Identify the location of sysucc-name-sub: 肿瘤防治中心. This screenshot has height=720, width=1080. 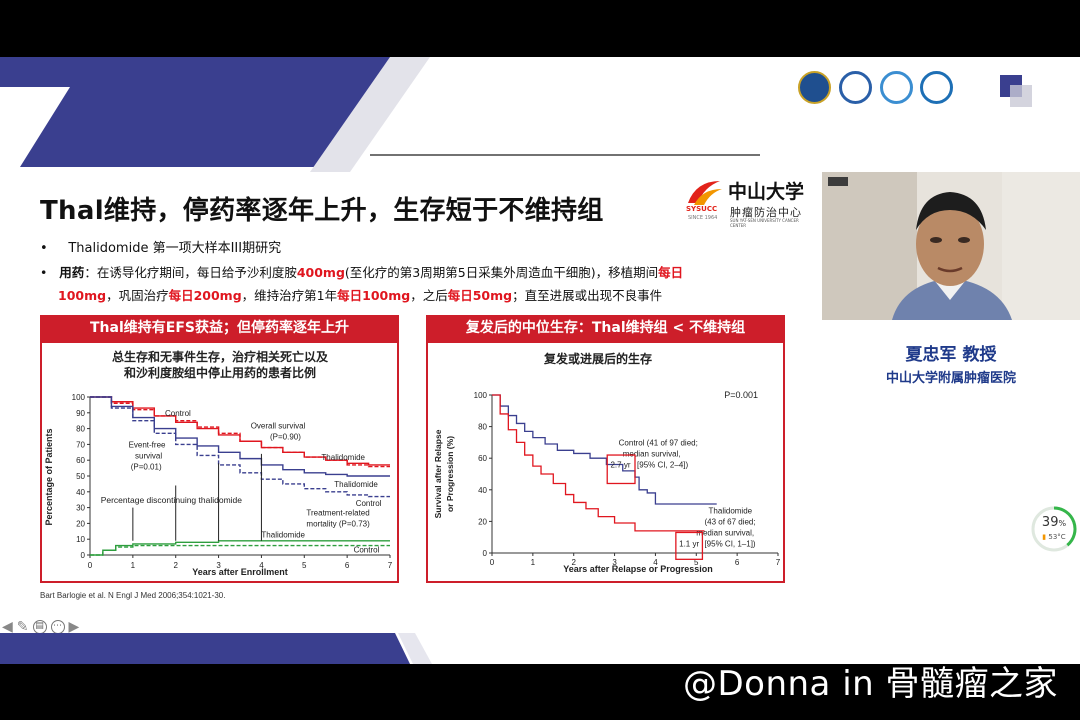
(766, 212).